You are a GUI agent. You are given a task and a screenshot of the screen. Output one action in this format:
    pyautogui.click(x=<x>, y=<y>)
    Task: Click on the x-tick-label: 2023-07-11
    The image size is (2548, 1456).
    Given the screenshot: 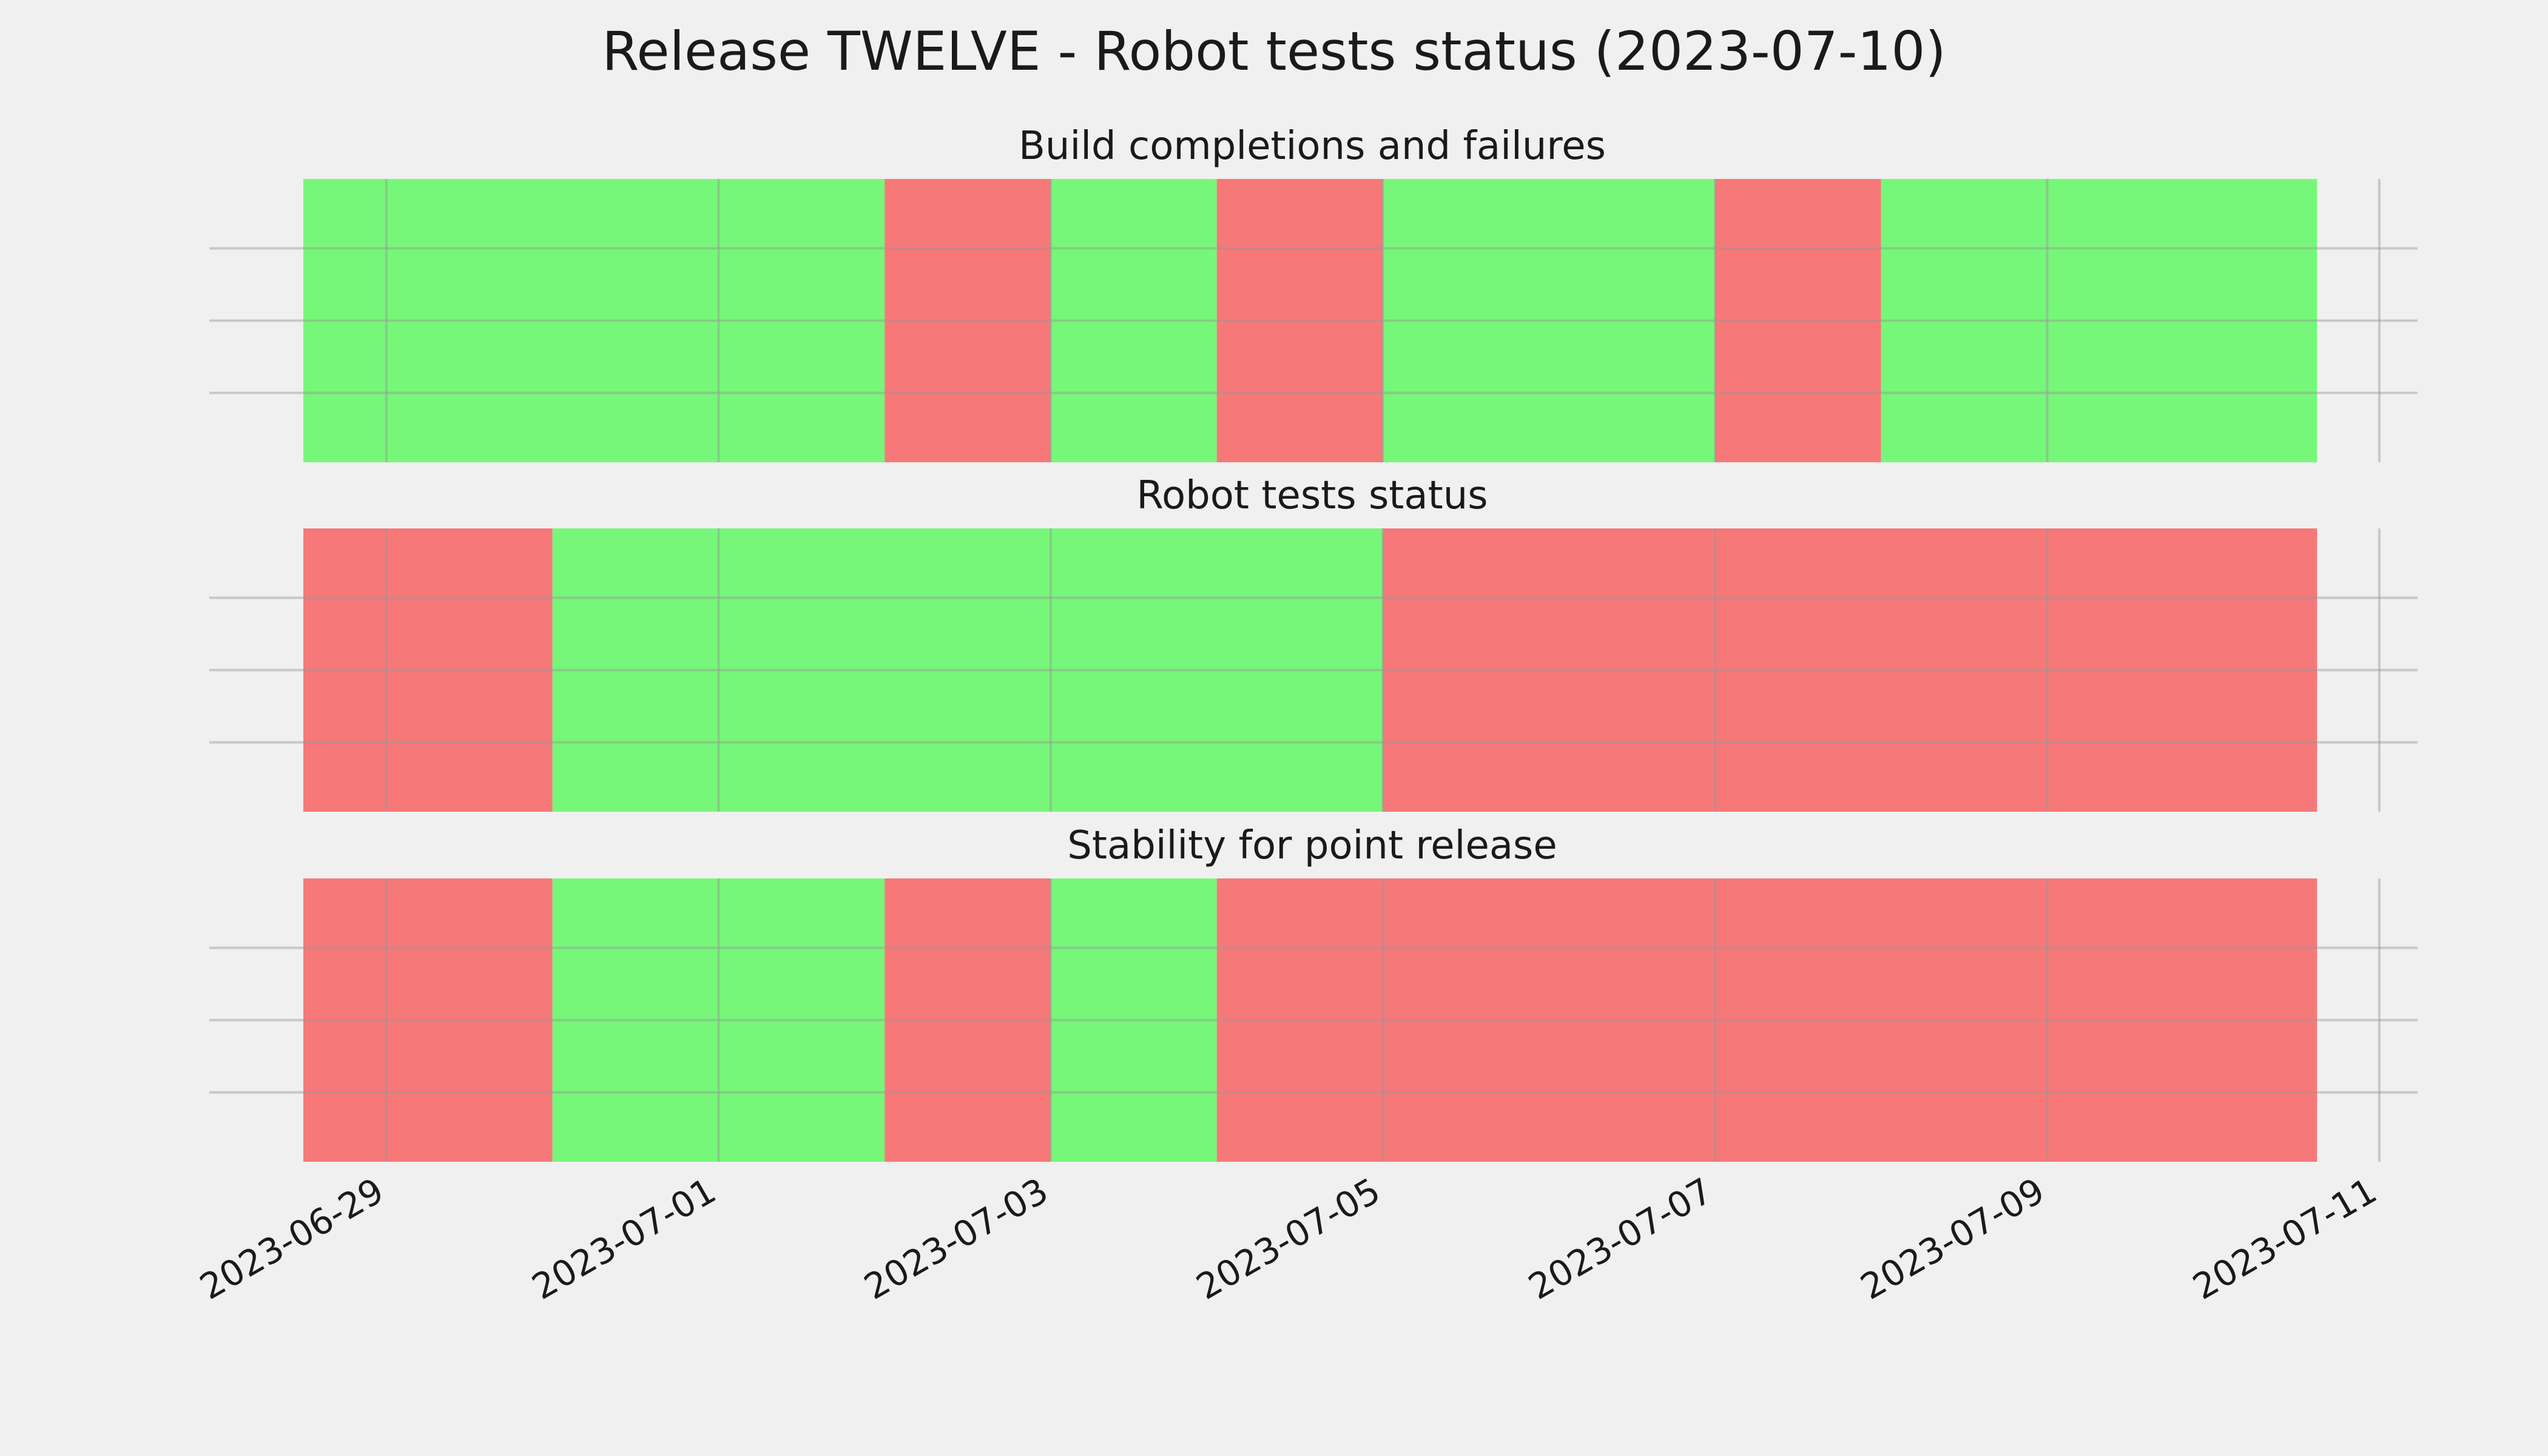 What is the action you would take?
    pyautogui.click(x=2285, y=1238)
    